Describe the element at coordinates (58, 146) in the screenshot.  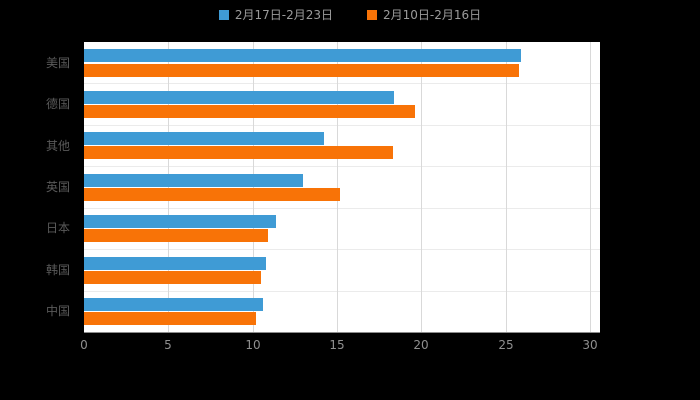
I see `category-label: 其他` at that location.